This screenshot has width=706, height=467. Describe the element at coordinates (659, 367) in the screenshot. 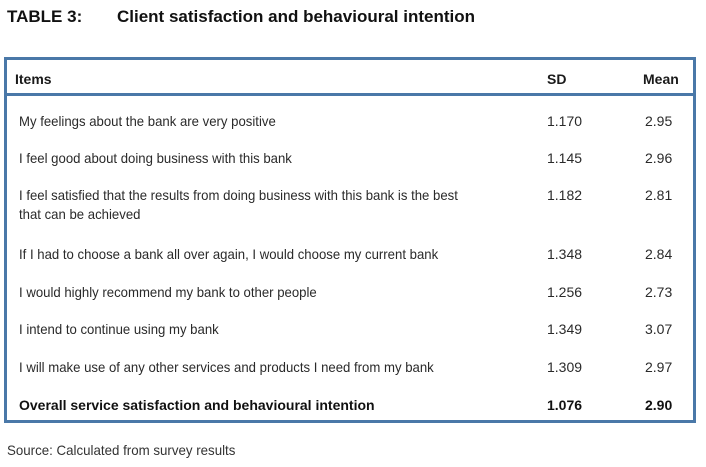

I see `row-mean: 2.97` at that location.